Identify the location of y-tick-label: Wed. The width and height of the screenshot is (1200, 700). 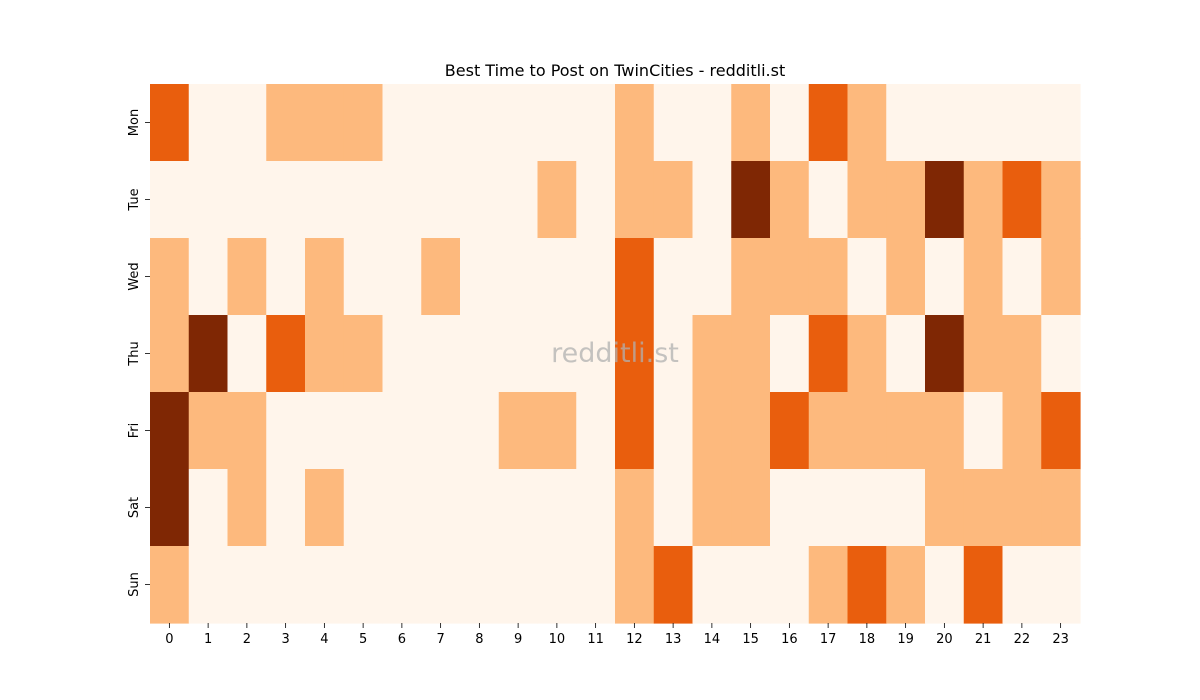
(134, 276).